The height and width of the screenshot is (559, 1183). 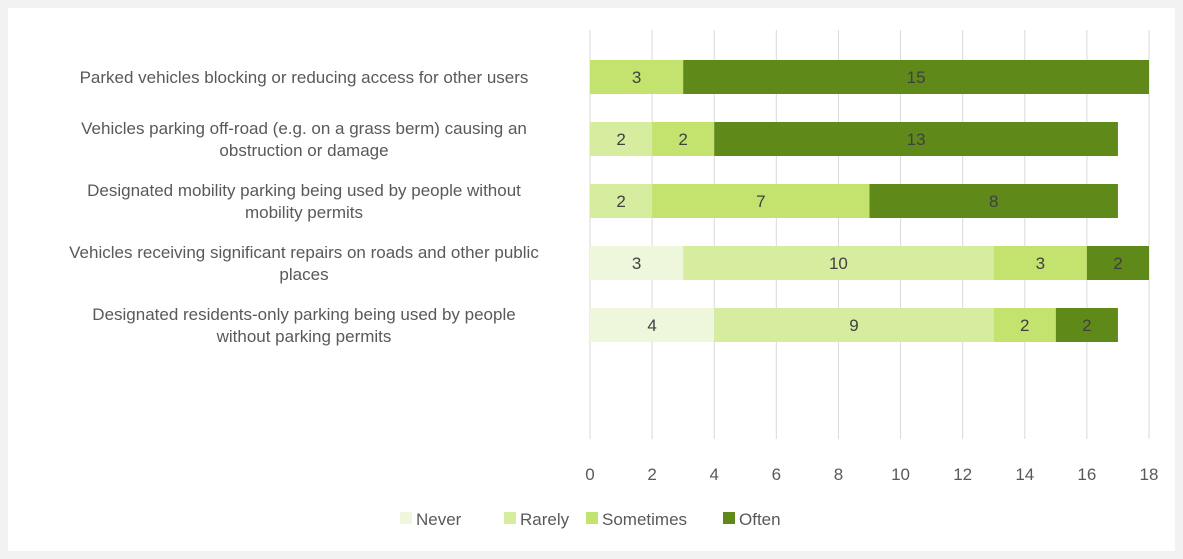 I want to click on data-label: 9, so click(x=853, y=325).